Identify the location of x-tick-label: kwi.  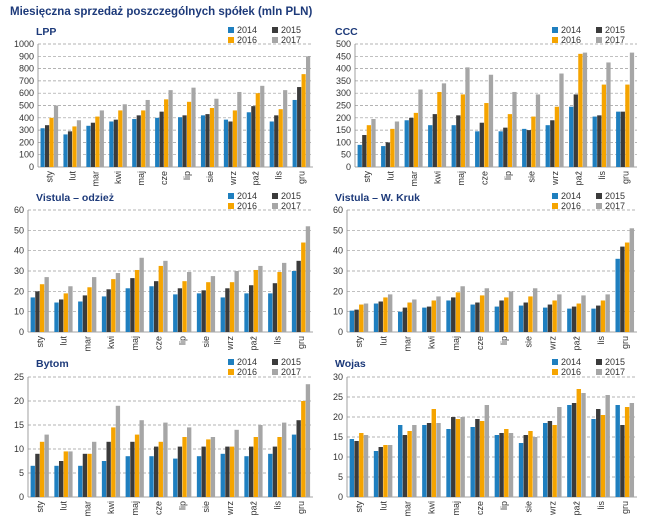
(118, 177).